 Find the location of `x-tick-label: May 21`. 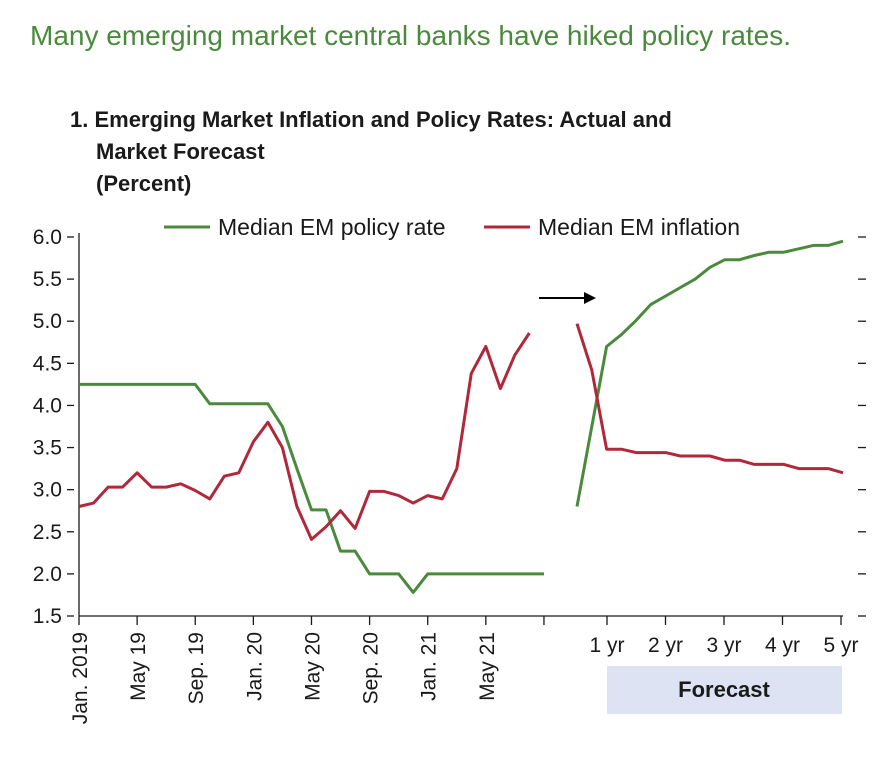

x-tick-label: May 21 is located at coordinates (487, 666).